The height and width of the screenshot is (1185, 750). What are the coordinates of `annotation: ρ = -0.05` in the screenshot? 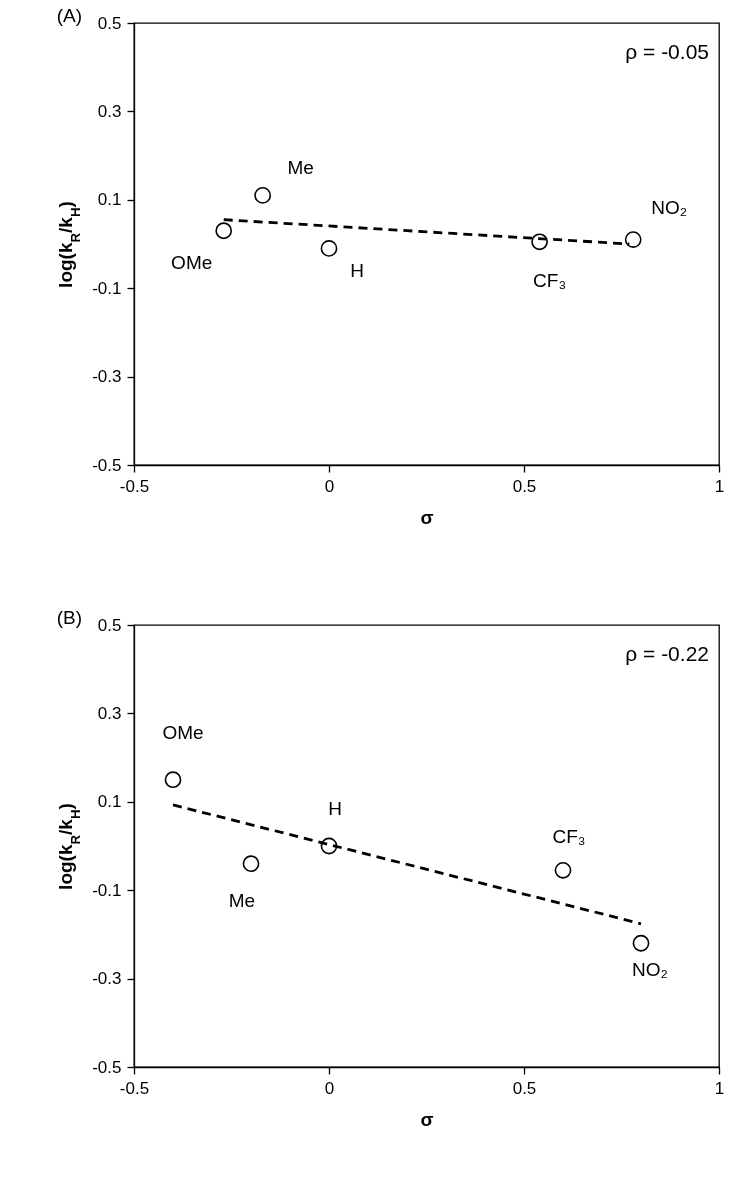 It's located at (667, 51).